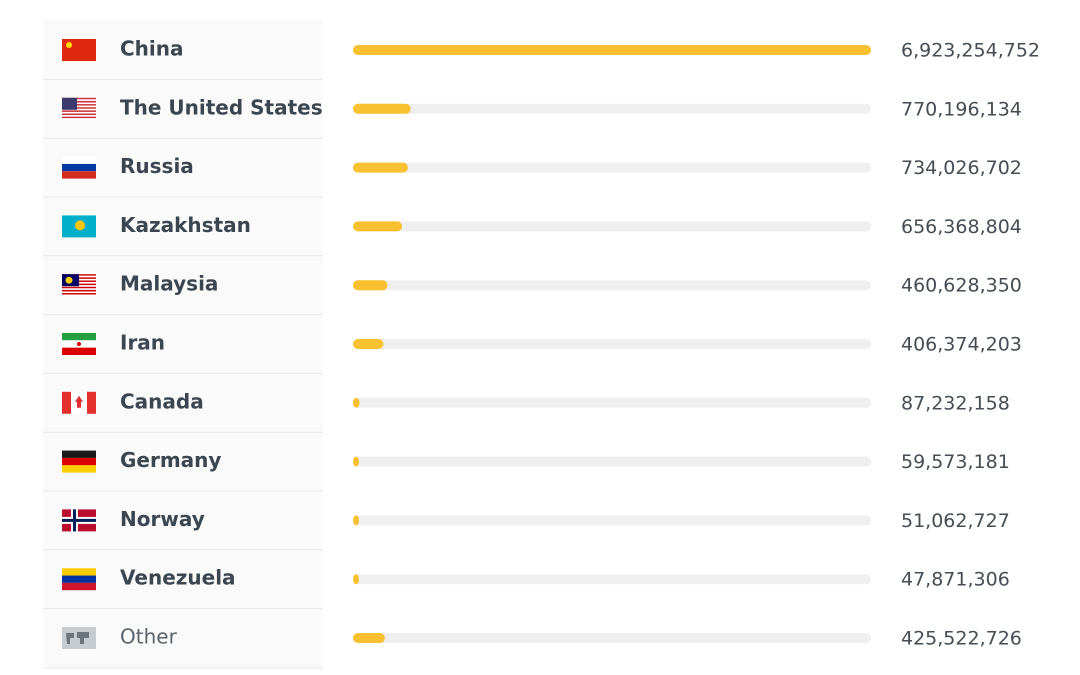 The image size is (1080, 675). I want to click on value-label: 87,232,158, so click(955, 403).